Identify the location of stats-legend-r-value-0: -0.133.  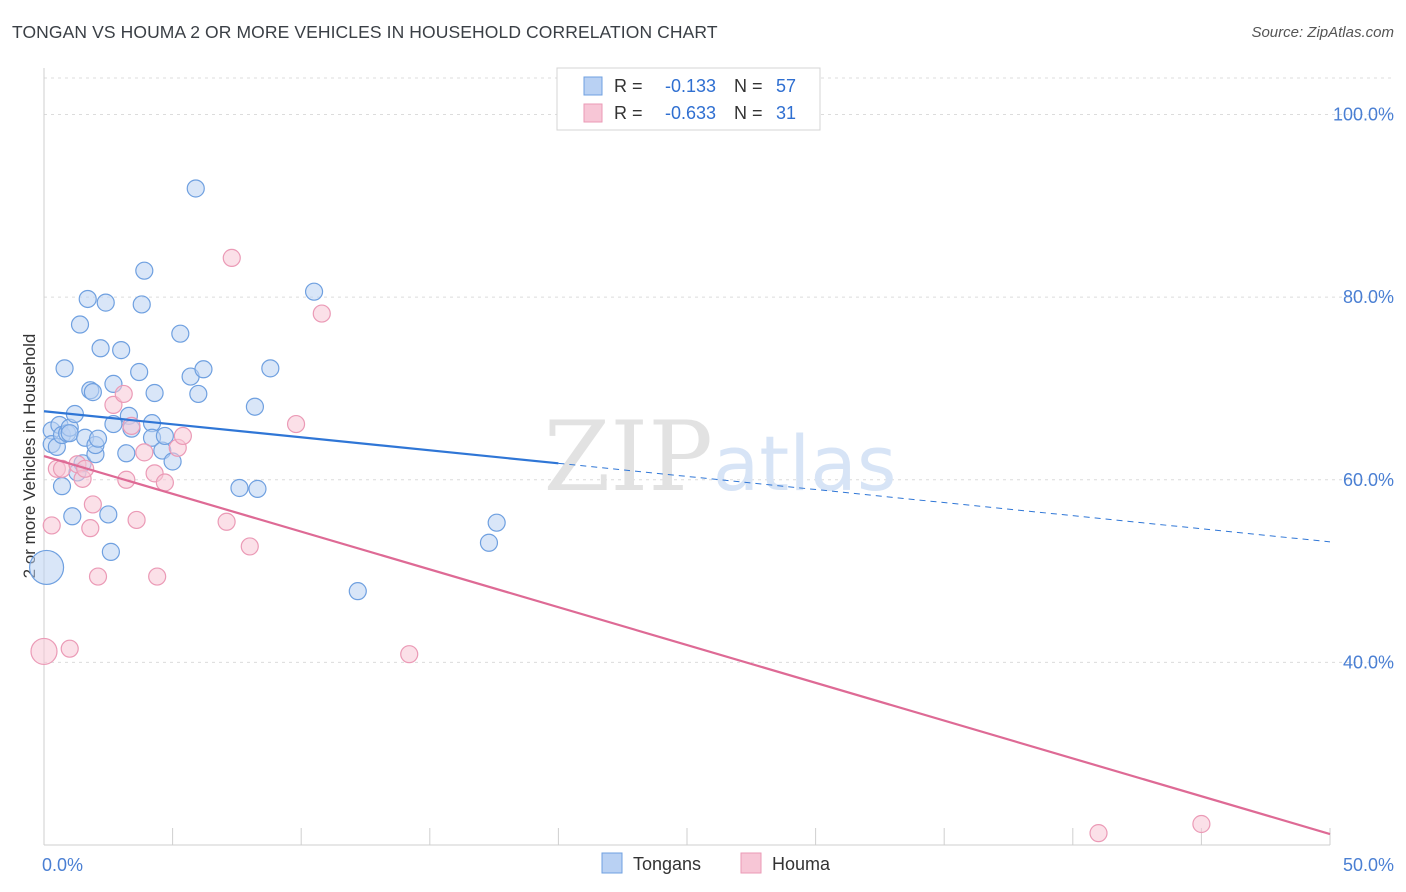
(690, 86).